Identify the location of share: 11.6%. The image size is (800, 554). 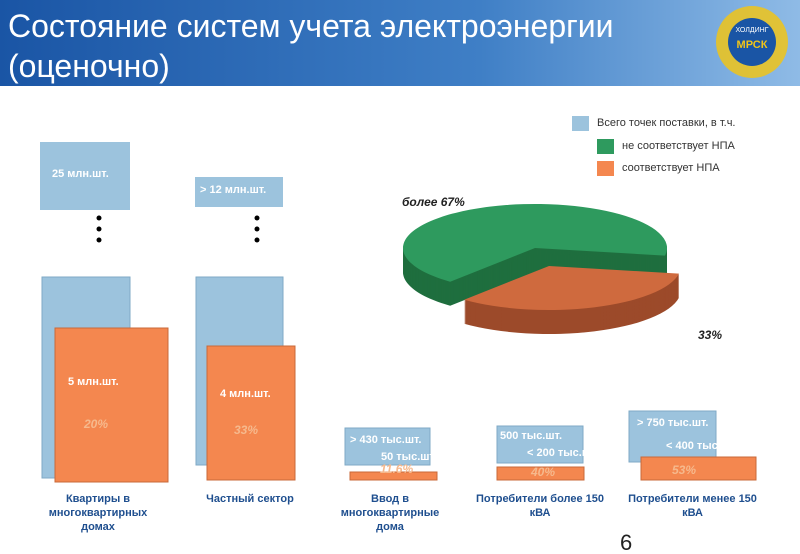
(397, 469).